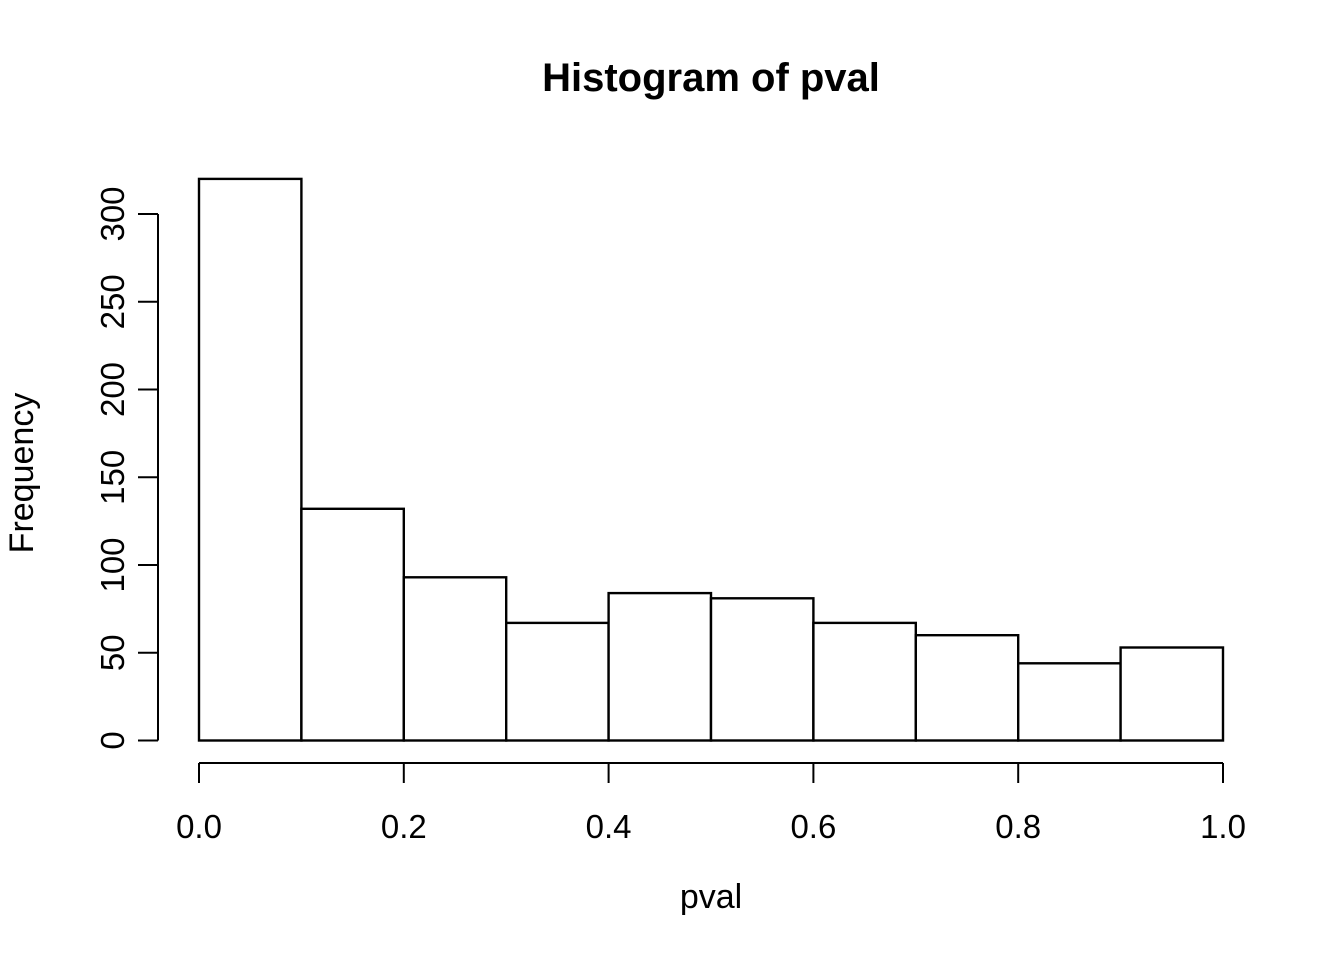 The image size is (1344, 960). I want to click on x-tick-label: 0.2, so click(404, 826).